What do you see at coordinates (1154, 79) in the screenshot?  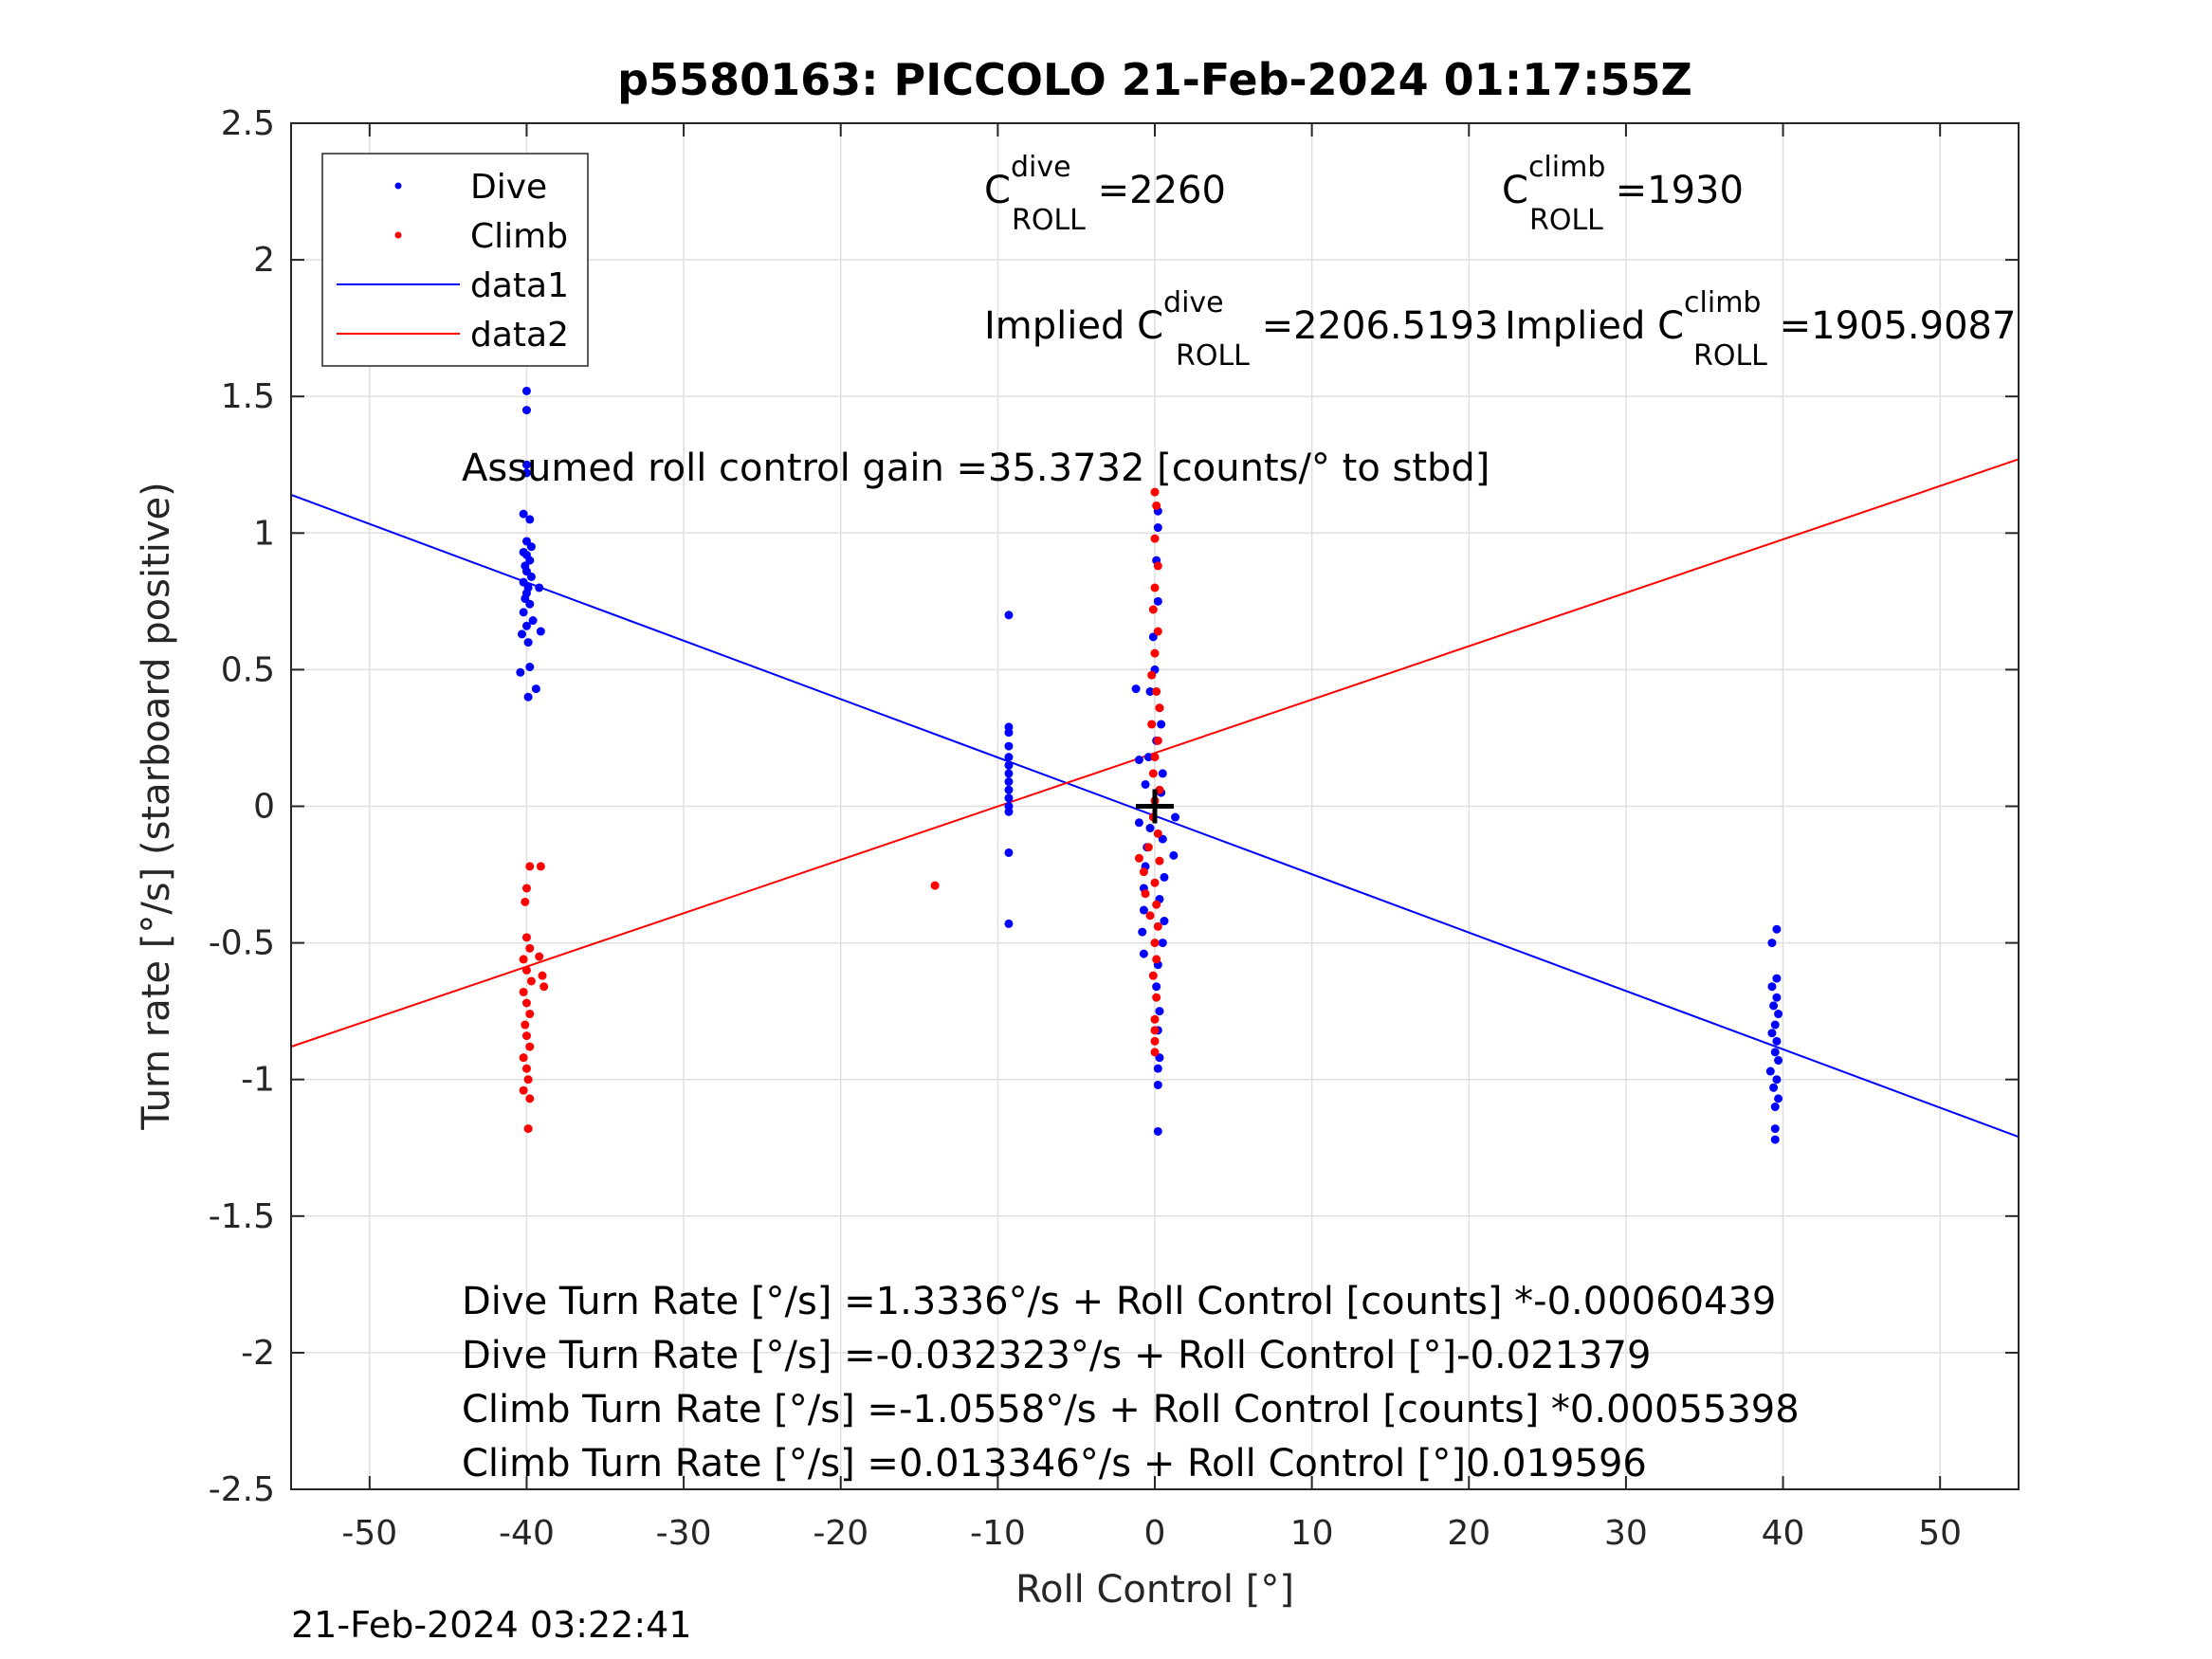 I see `chart-title: p5580163: PICCOLO 21-Feb-2024 01:17:55Z` at bounding box center [1154, 79].